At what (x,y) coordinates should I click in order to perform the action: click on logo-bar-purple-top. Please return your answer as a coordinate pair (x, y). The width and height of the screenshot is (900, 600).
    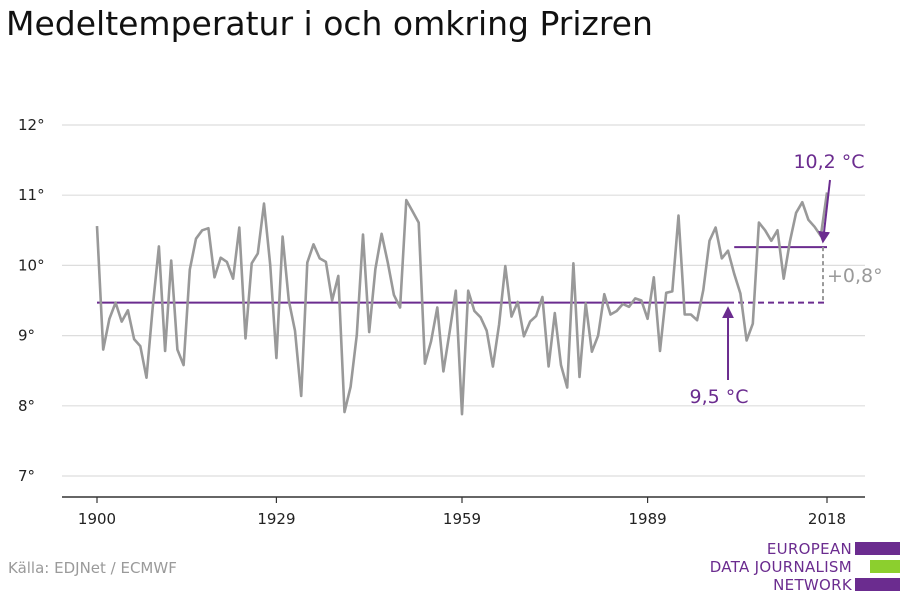
    Looking at the image, I should click on (877, 548).